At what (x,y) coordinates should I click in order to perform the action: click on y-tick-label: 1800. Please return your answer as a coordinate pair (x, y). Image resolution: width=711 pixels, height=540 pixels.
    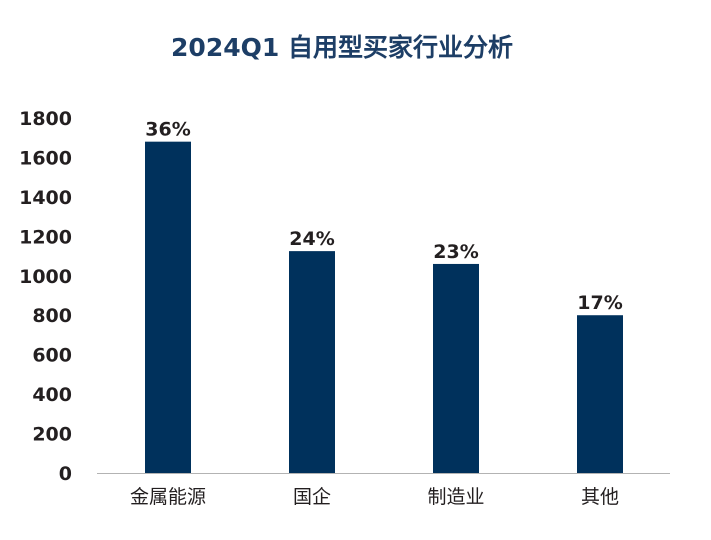
    Looking at the image, I should click on (45, 119).